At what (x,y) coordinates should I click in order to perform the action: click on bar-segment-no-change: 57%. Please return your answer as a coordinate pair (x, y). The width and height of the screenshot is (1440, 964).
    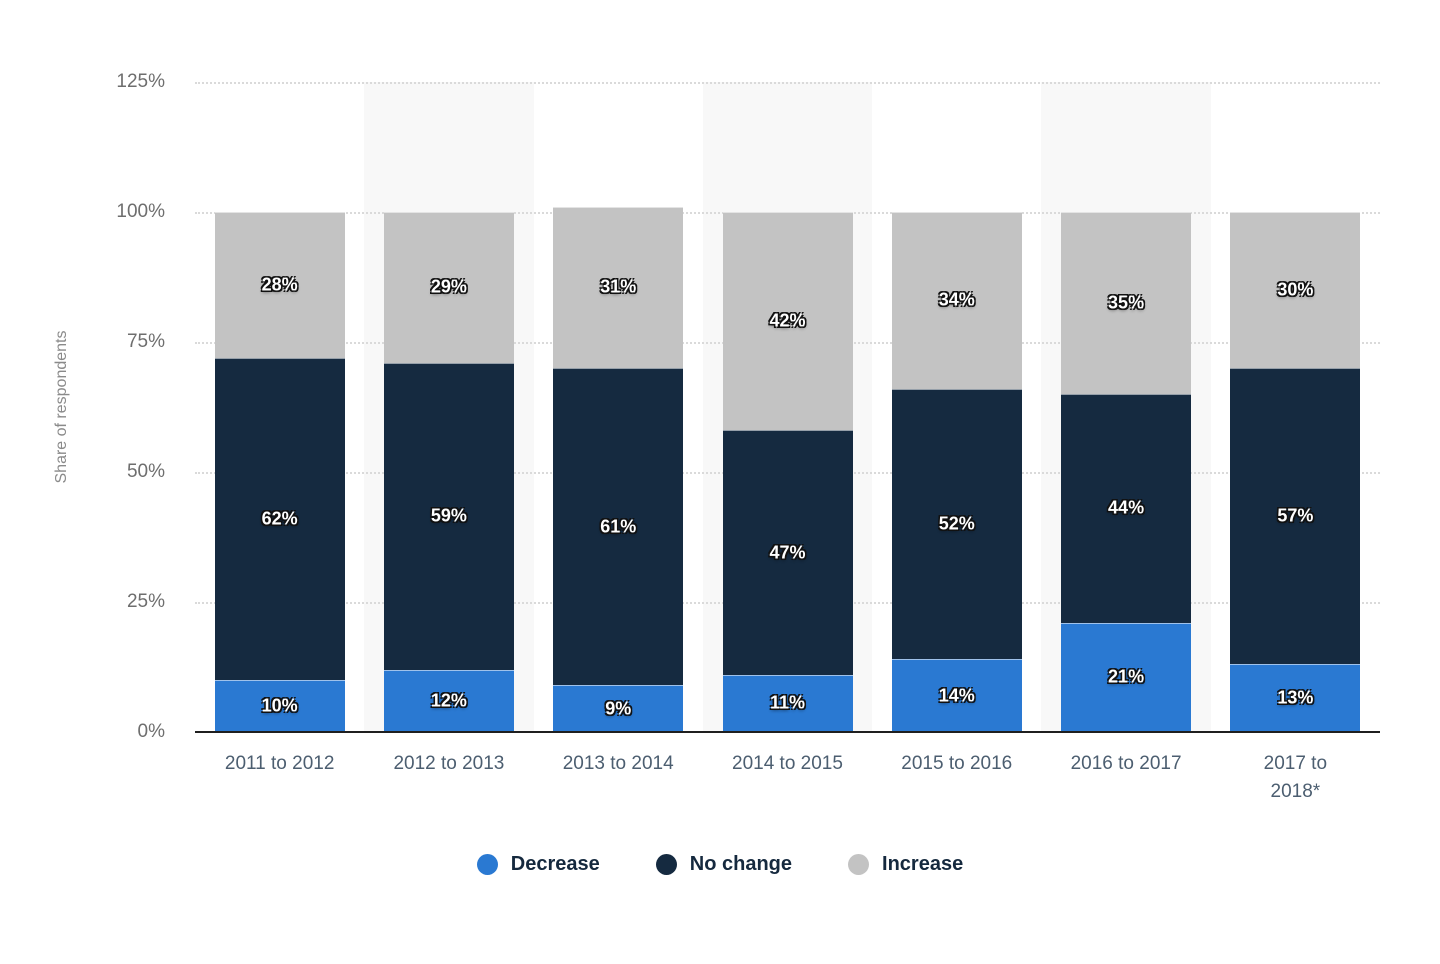
    Looking at the image, I should click on (1295, 516).